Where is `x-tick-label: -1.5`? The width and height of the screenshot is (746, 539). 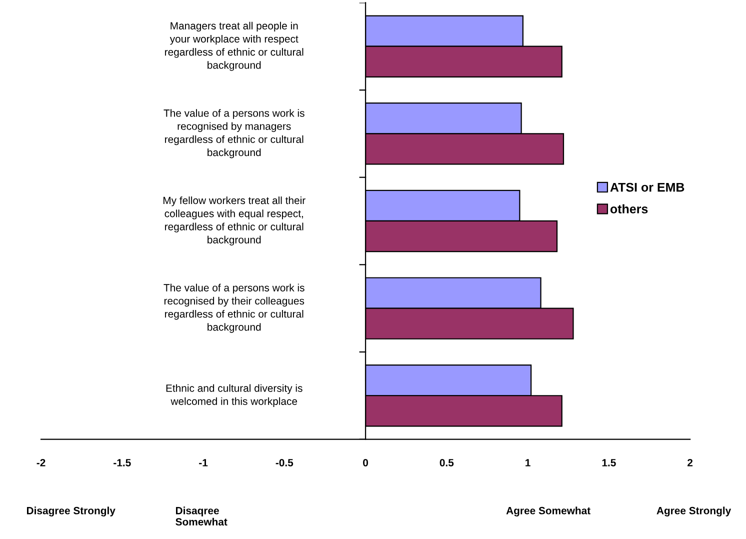 x-tick-label: -1.5 is located at coordinates (122, 462).